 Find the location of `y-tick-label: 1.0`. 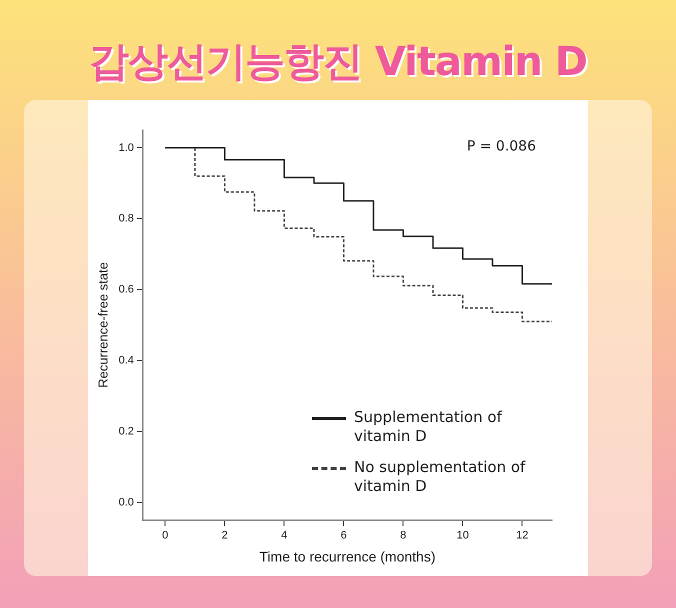

y-tick-label: 1.0 is located at coordinates (126, 148).